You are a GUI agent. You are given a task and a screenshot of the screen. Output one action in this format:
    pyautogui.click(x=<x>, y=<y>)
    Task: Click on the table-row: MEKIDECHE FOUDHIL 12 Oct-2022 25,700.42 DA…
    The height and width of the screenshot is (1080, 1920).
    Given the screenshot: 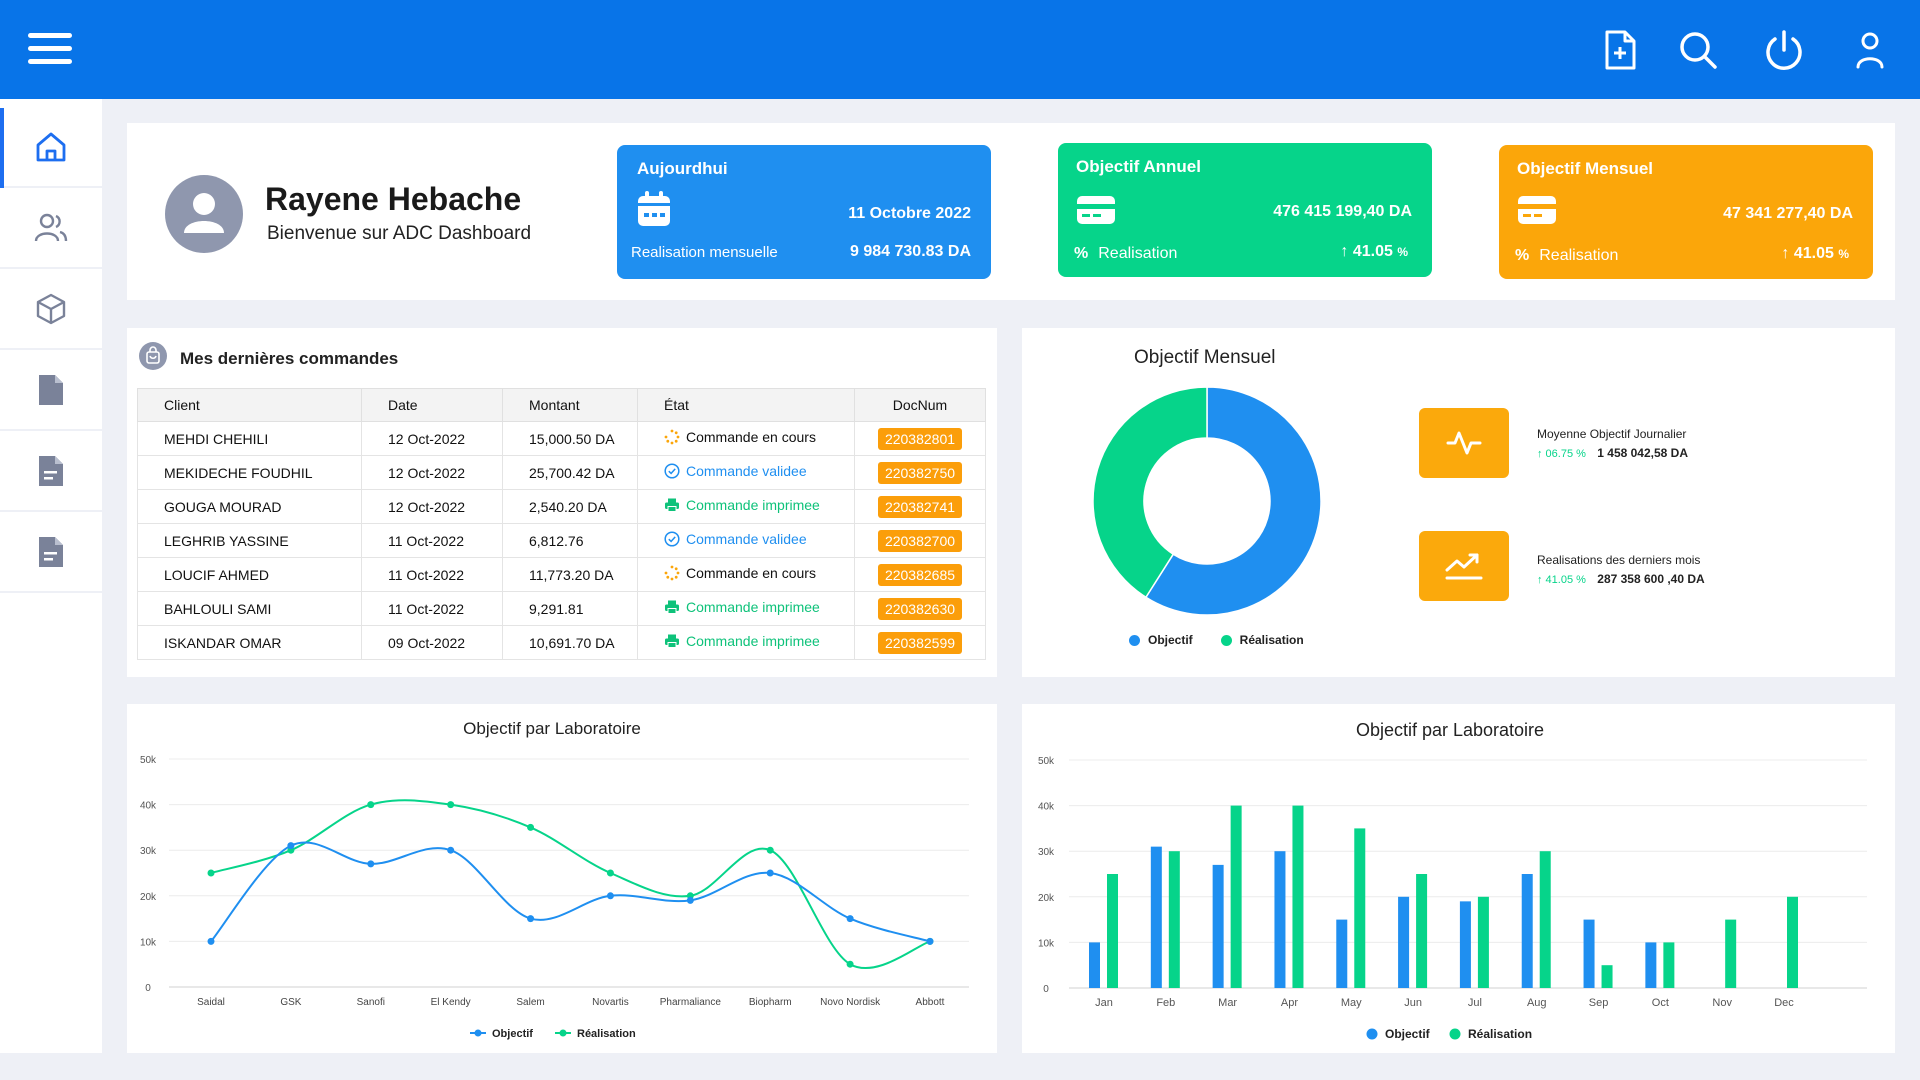 What is the action you would take?
    pyautogui.click(x=561, y=472)
    